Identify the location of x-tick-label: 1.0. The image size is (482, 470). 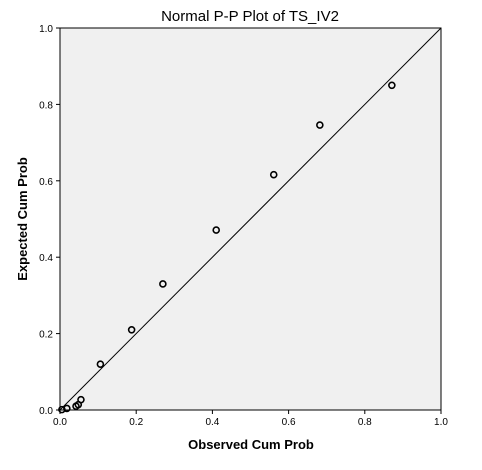
(441, 422).